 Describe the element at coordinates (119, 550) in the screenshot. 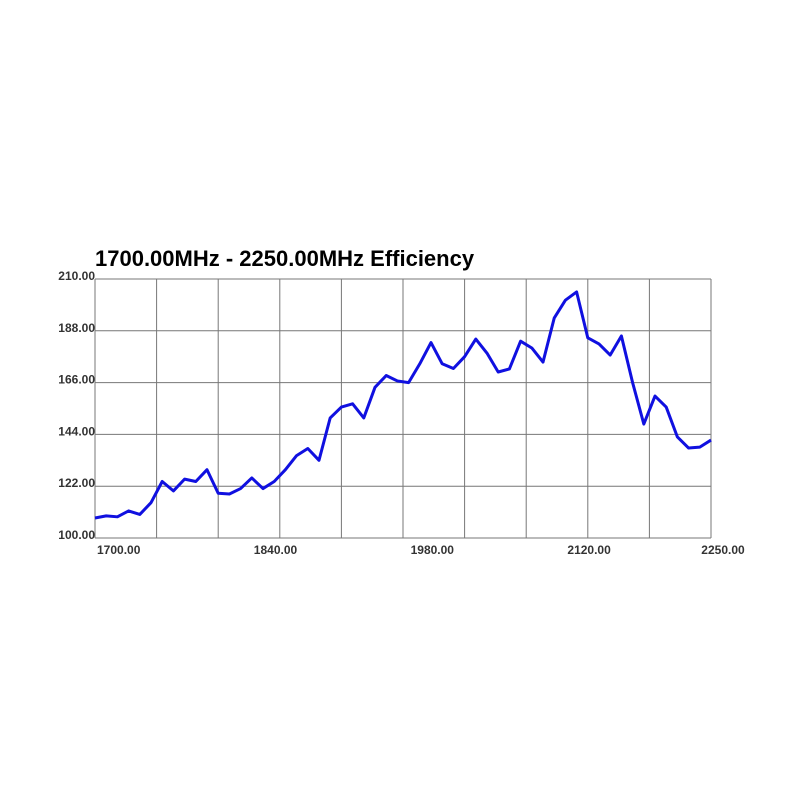

I see `x-tick-label: 1700.00` at that location.